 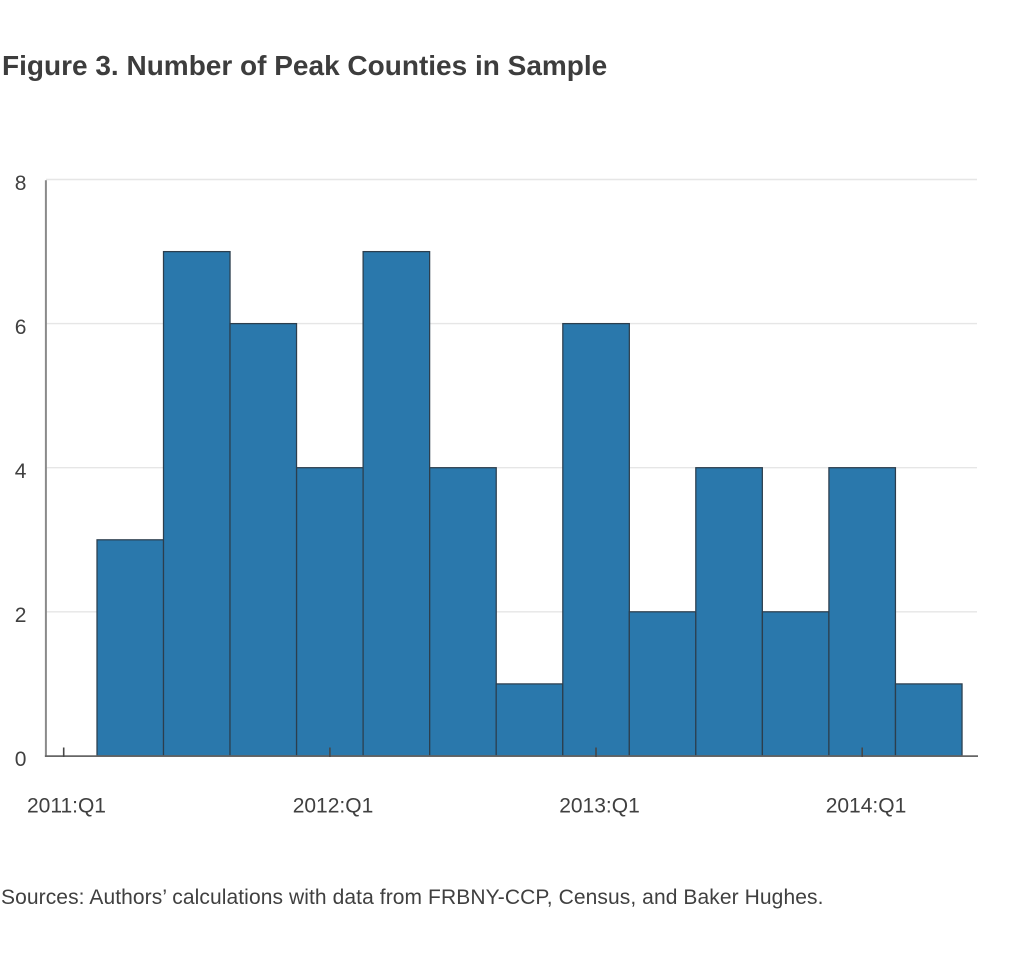 I want to click on svg-text: 2, so click(x=21, y=615).